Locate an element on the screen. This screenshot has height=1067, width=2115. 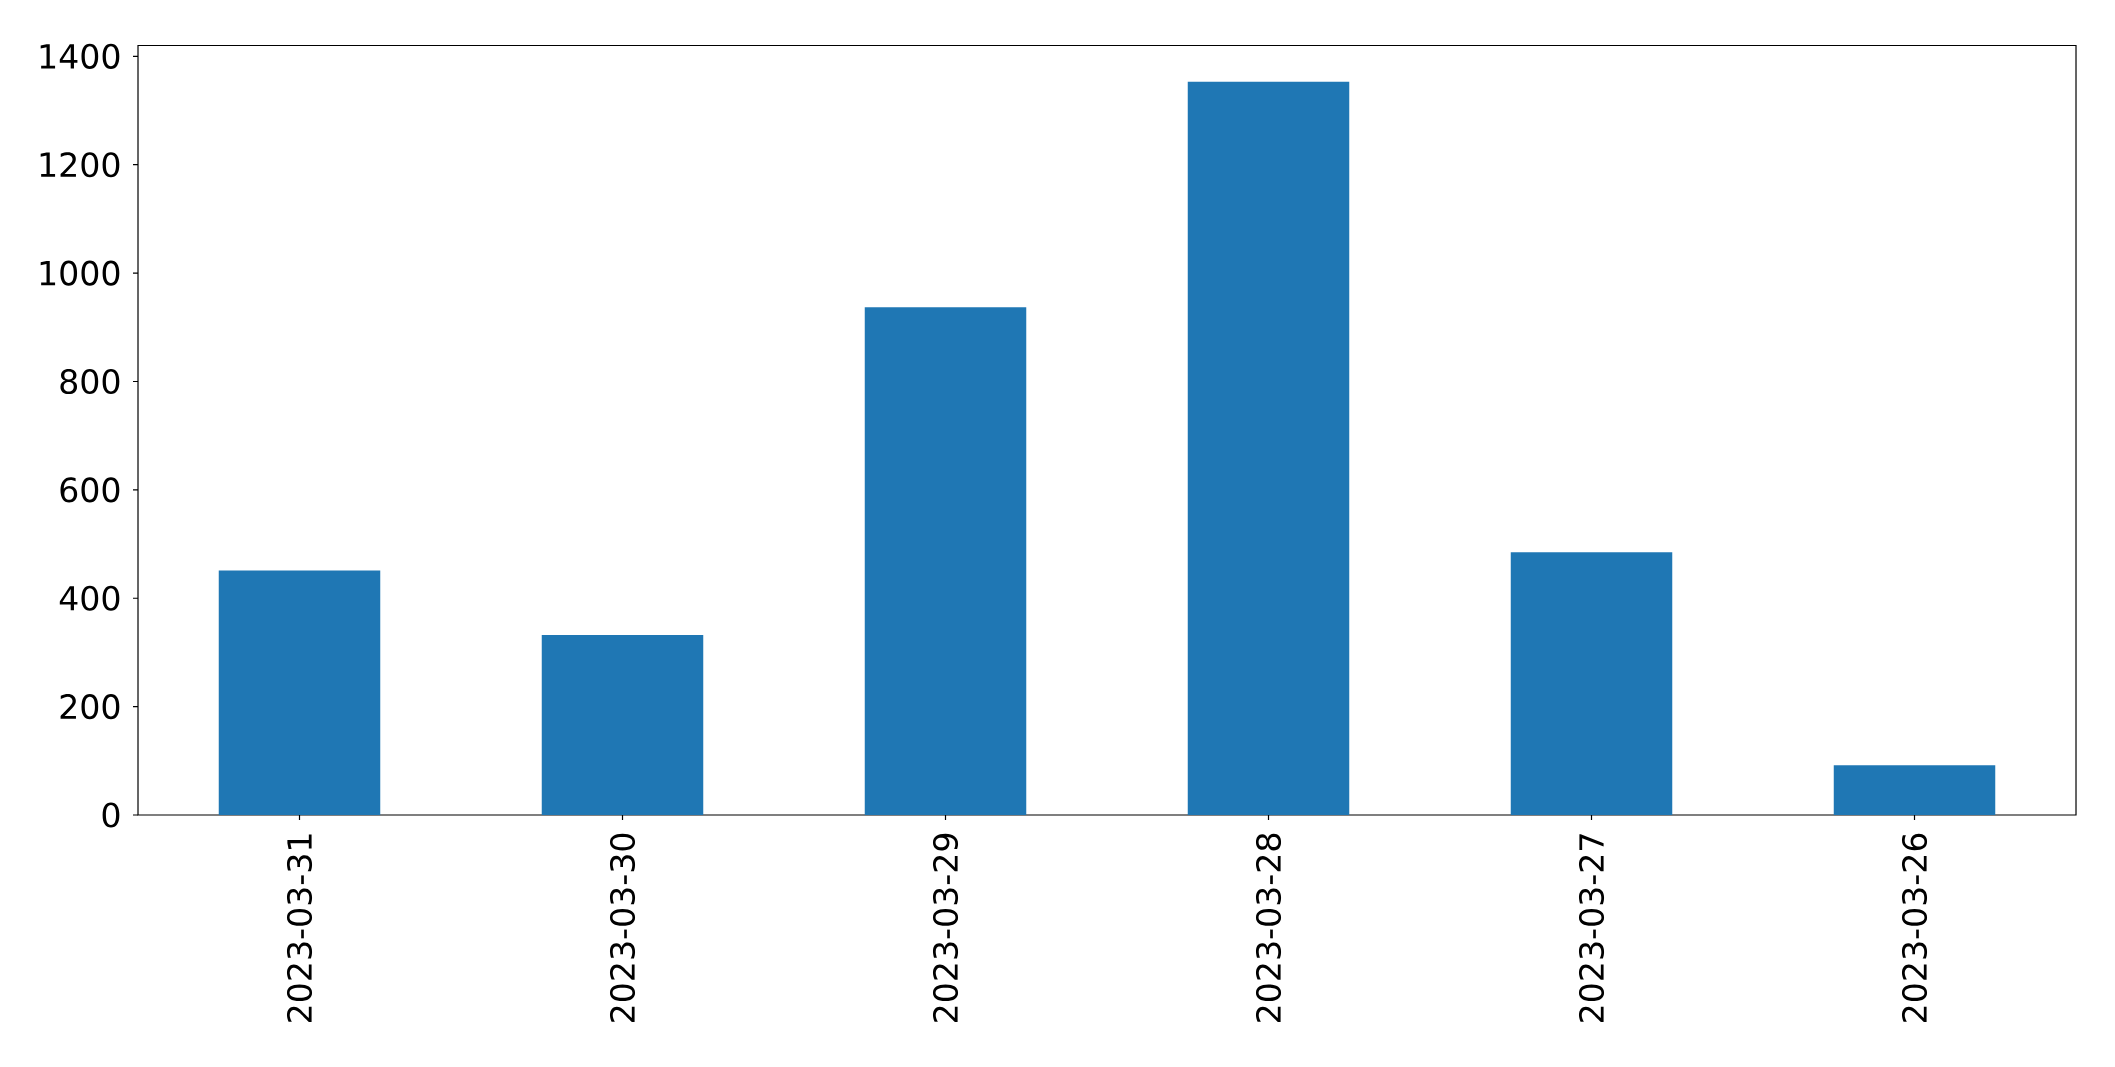
x-tick-label: 2023-03-30 is located at coordinates (622, 927).